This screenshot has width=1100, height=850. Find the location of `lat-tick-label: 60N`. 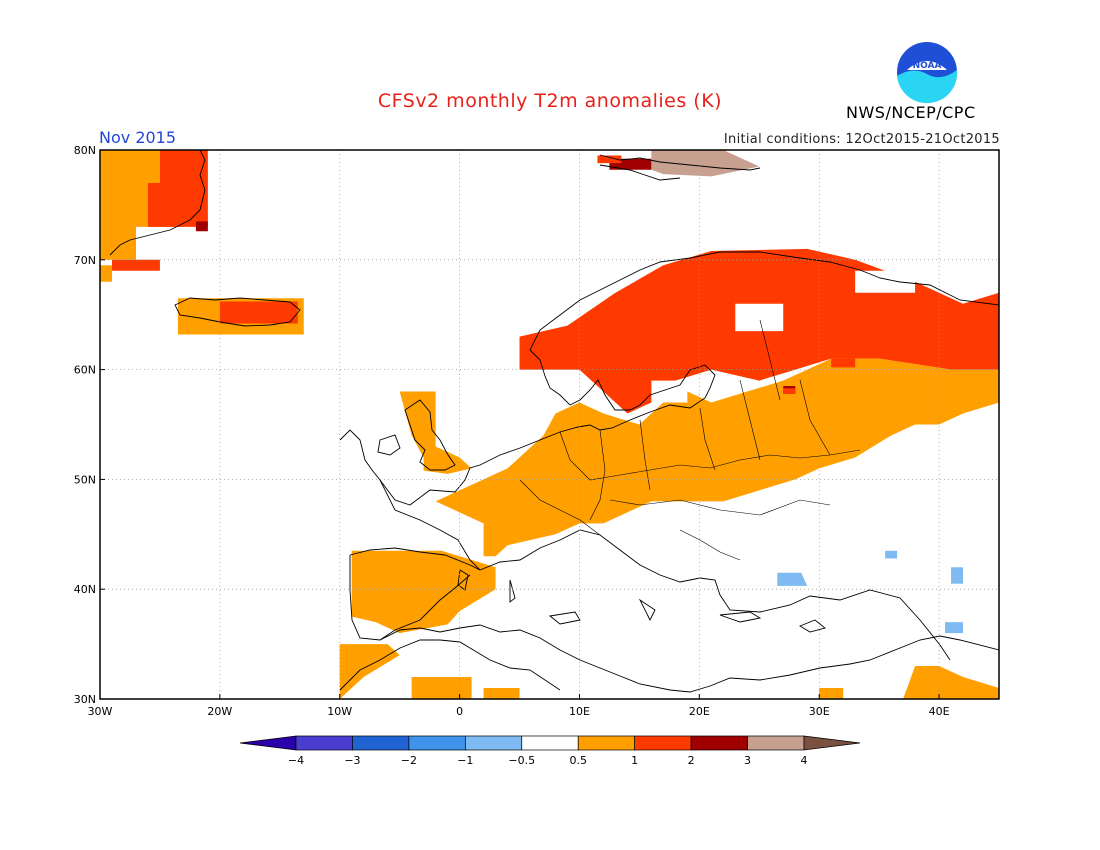

lat-tick-label: 60N is located at coordinates (85, 370).